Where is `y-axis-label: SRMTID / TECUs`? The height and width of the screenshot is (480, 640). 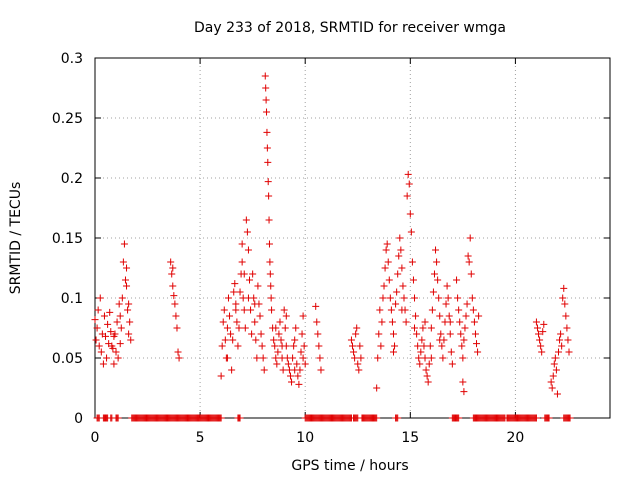 y-axis-label: SRMTID / TECUs is located at coordinates (16, 238).